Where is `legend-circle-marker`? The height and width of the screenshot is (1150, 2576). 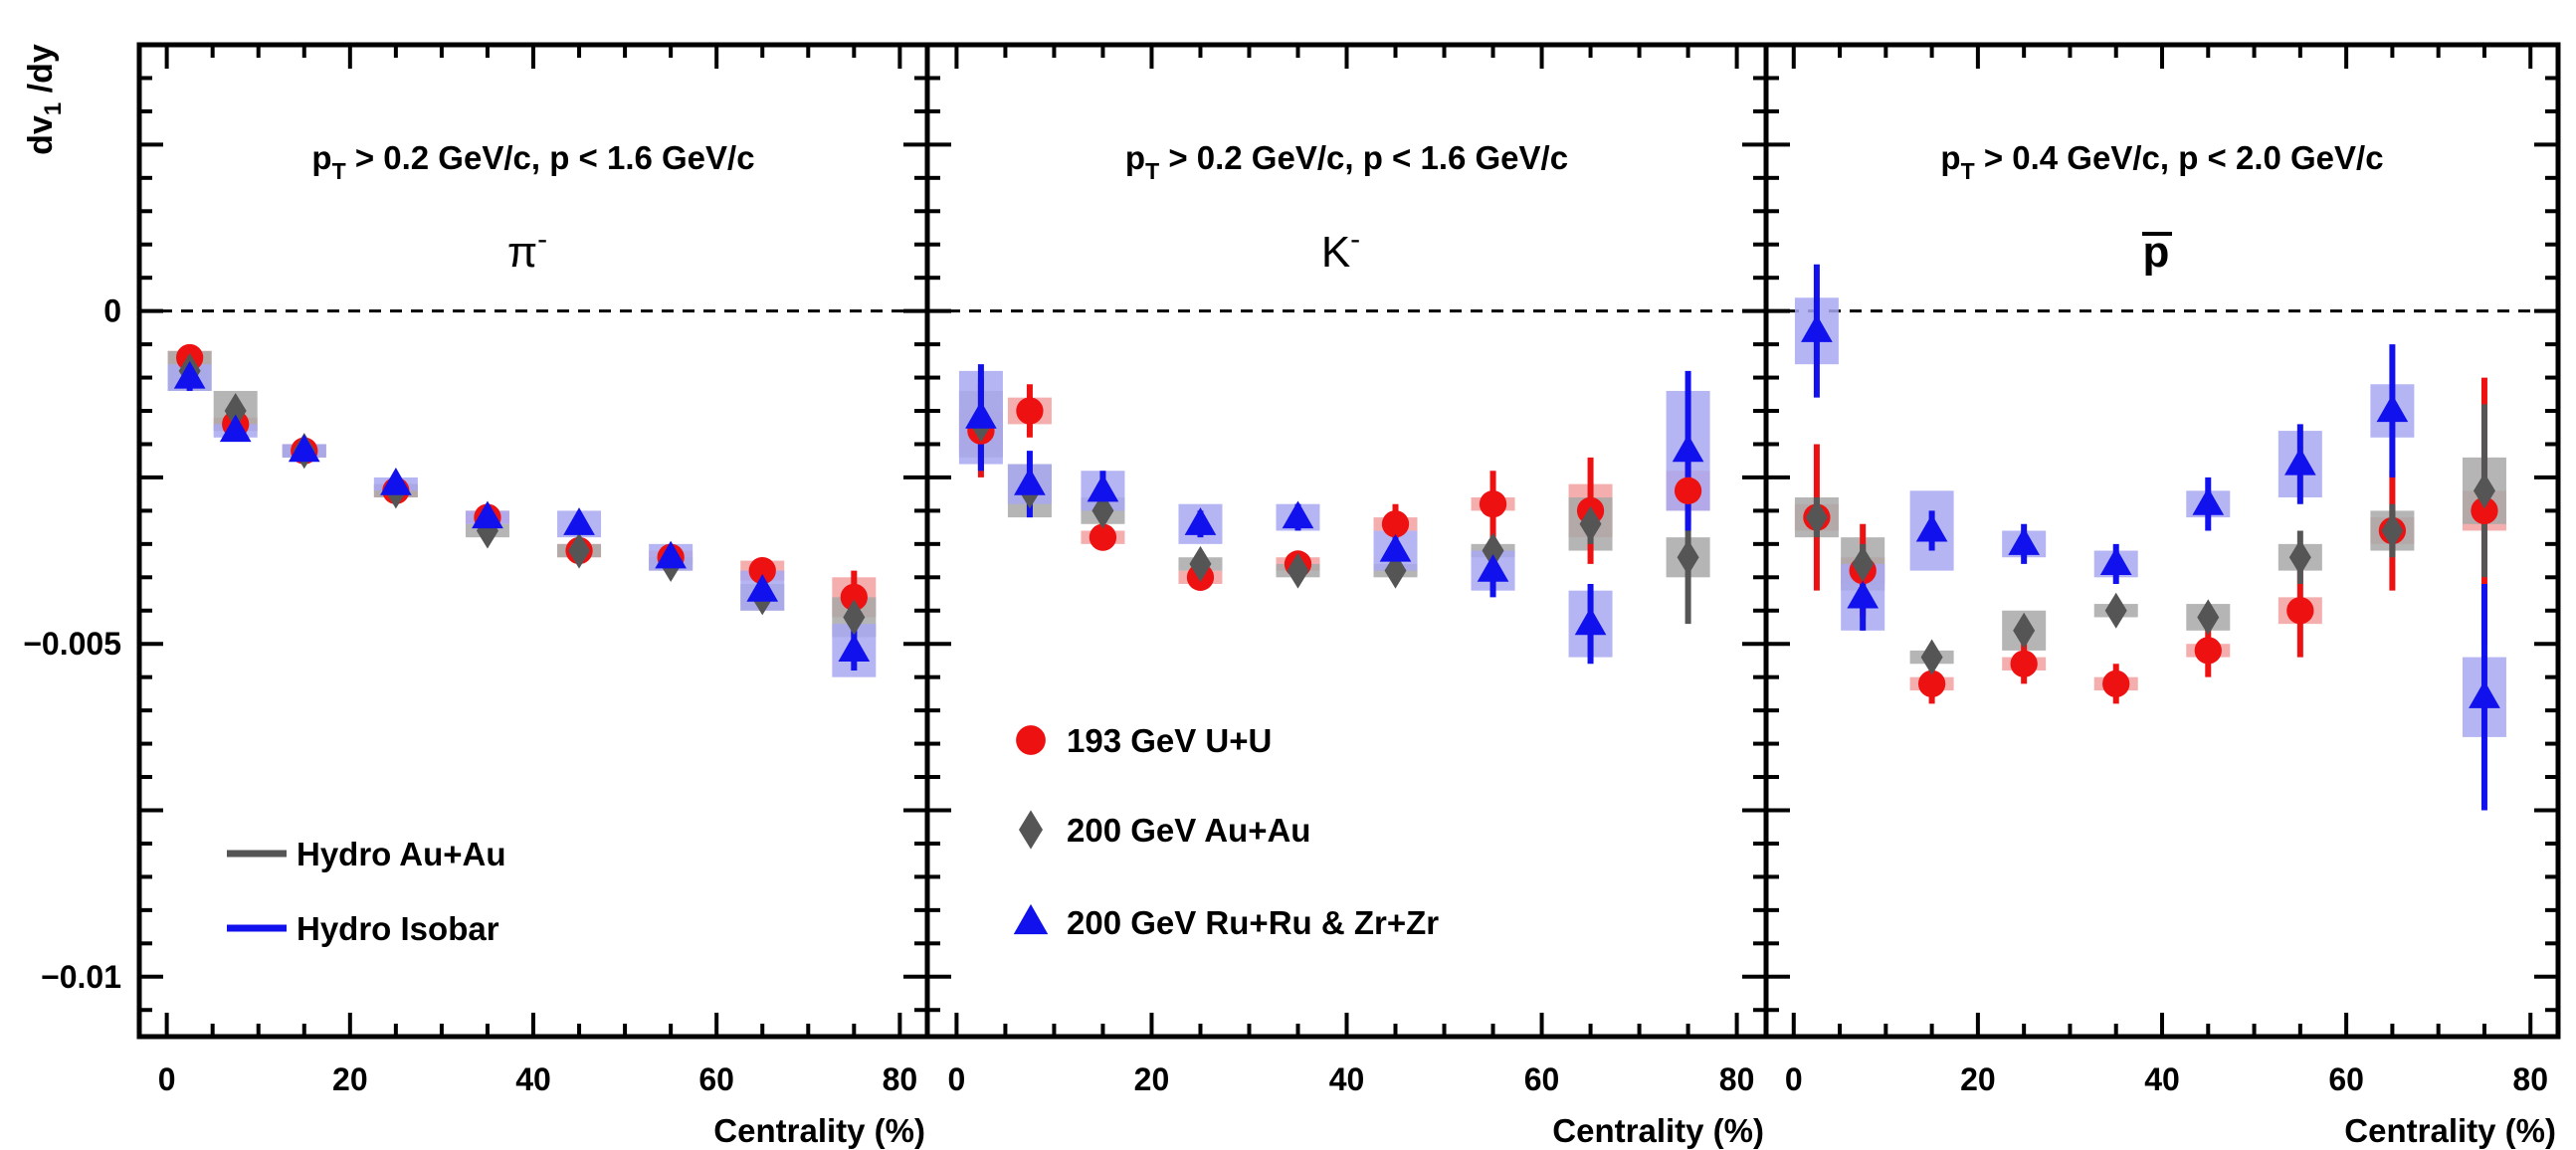 legend-circle-marker is located at coordinates (1031, 740).